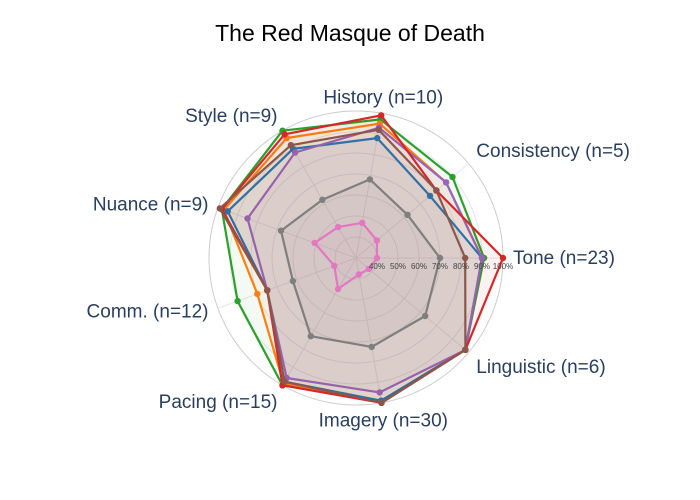  What do you see at coordinates (482, 266) in the screenshot?
I see `radial-tick-label: 90%` at bounding box center [482, 266].